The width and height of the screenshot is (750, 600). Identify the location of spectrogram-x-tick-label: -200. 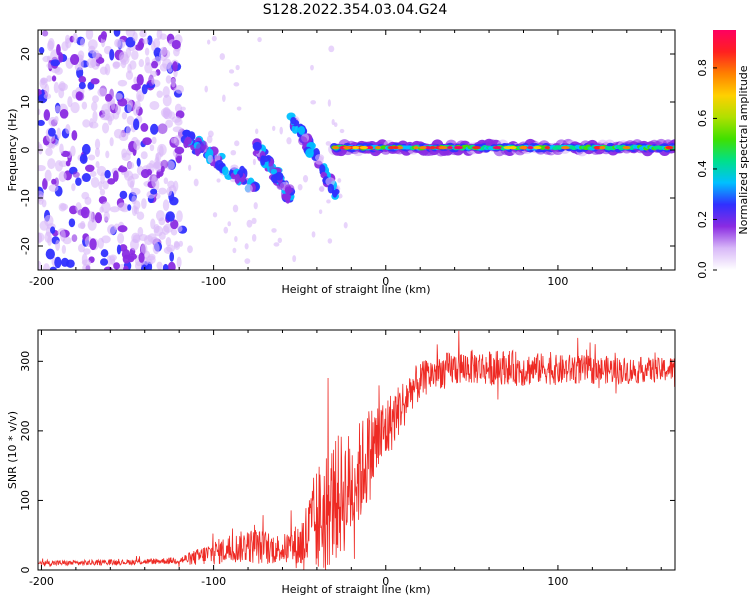
(41, 281).